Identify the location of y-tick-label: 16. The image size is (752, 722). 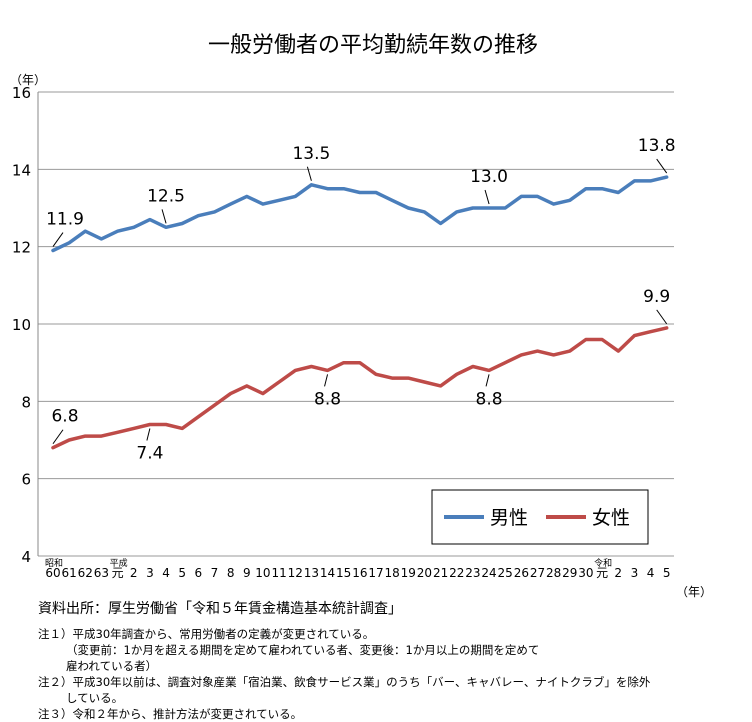
(21, 93).